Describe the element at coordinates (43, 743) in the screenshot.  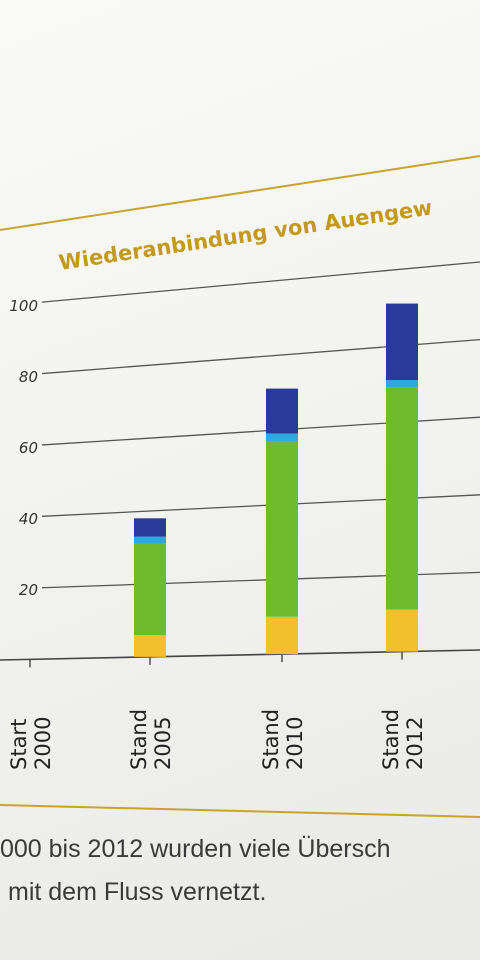
I see `x-label-line2: 2000` at that location.